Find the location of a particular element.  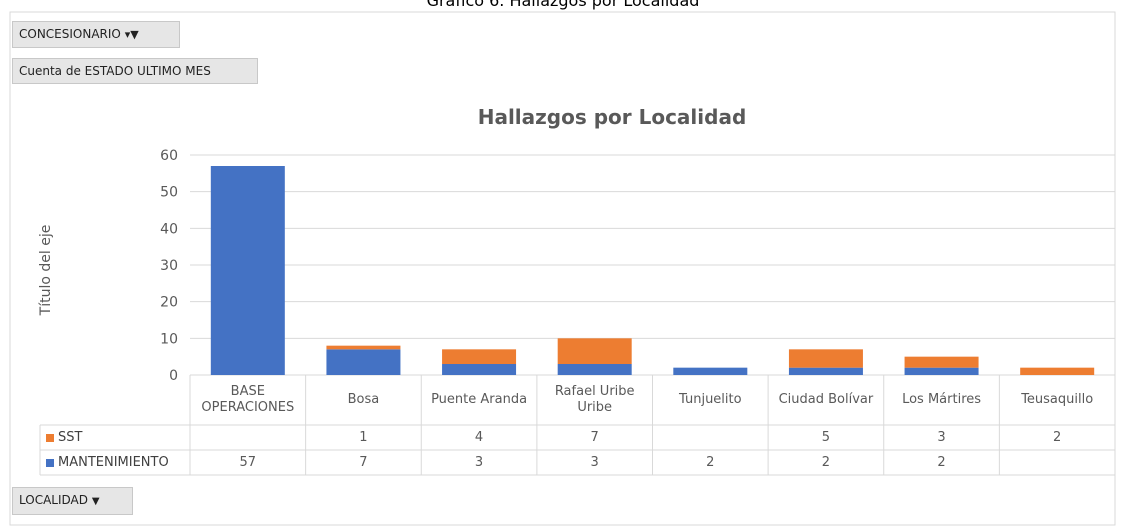

table-value: 4 is located at coordinates (479, 437).